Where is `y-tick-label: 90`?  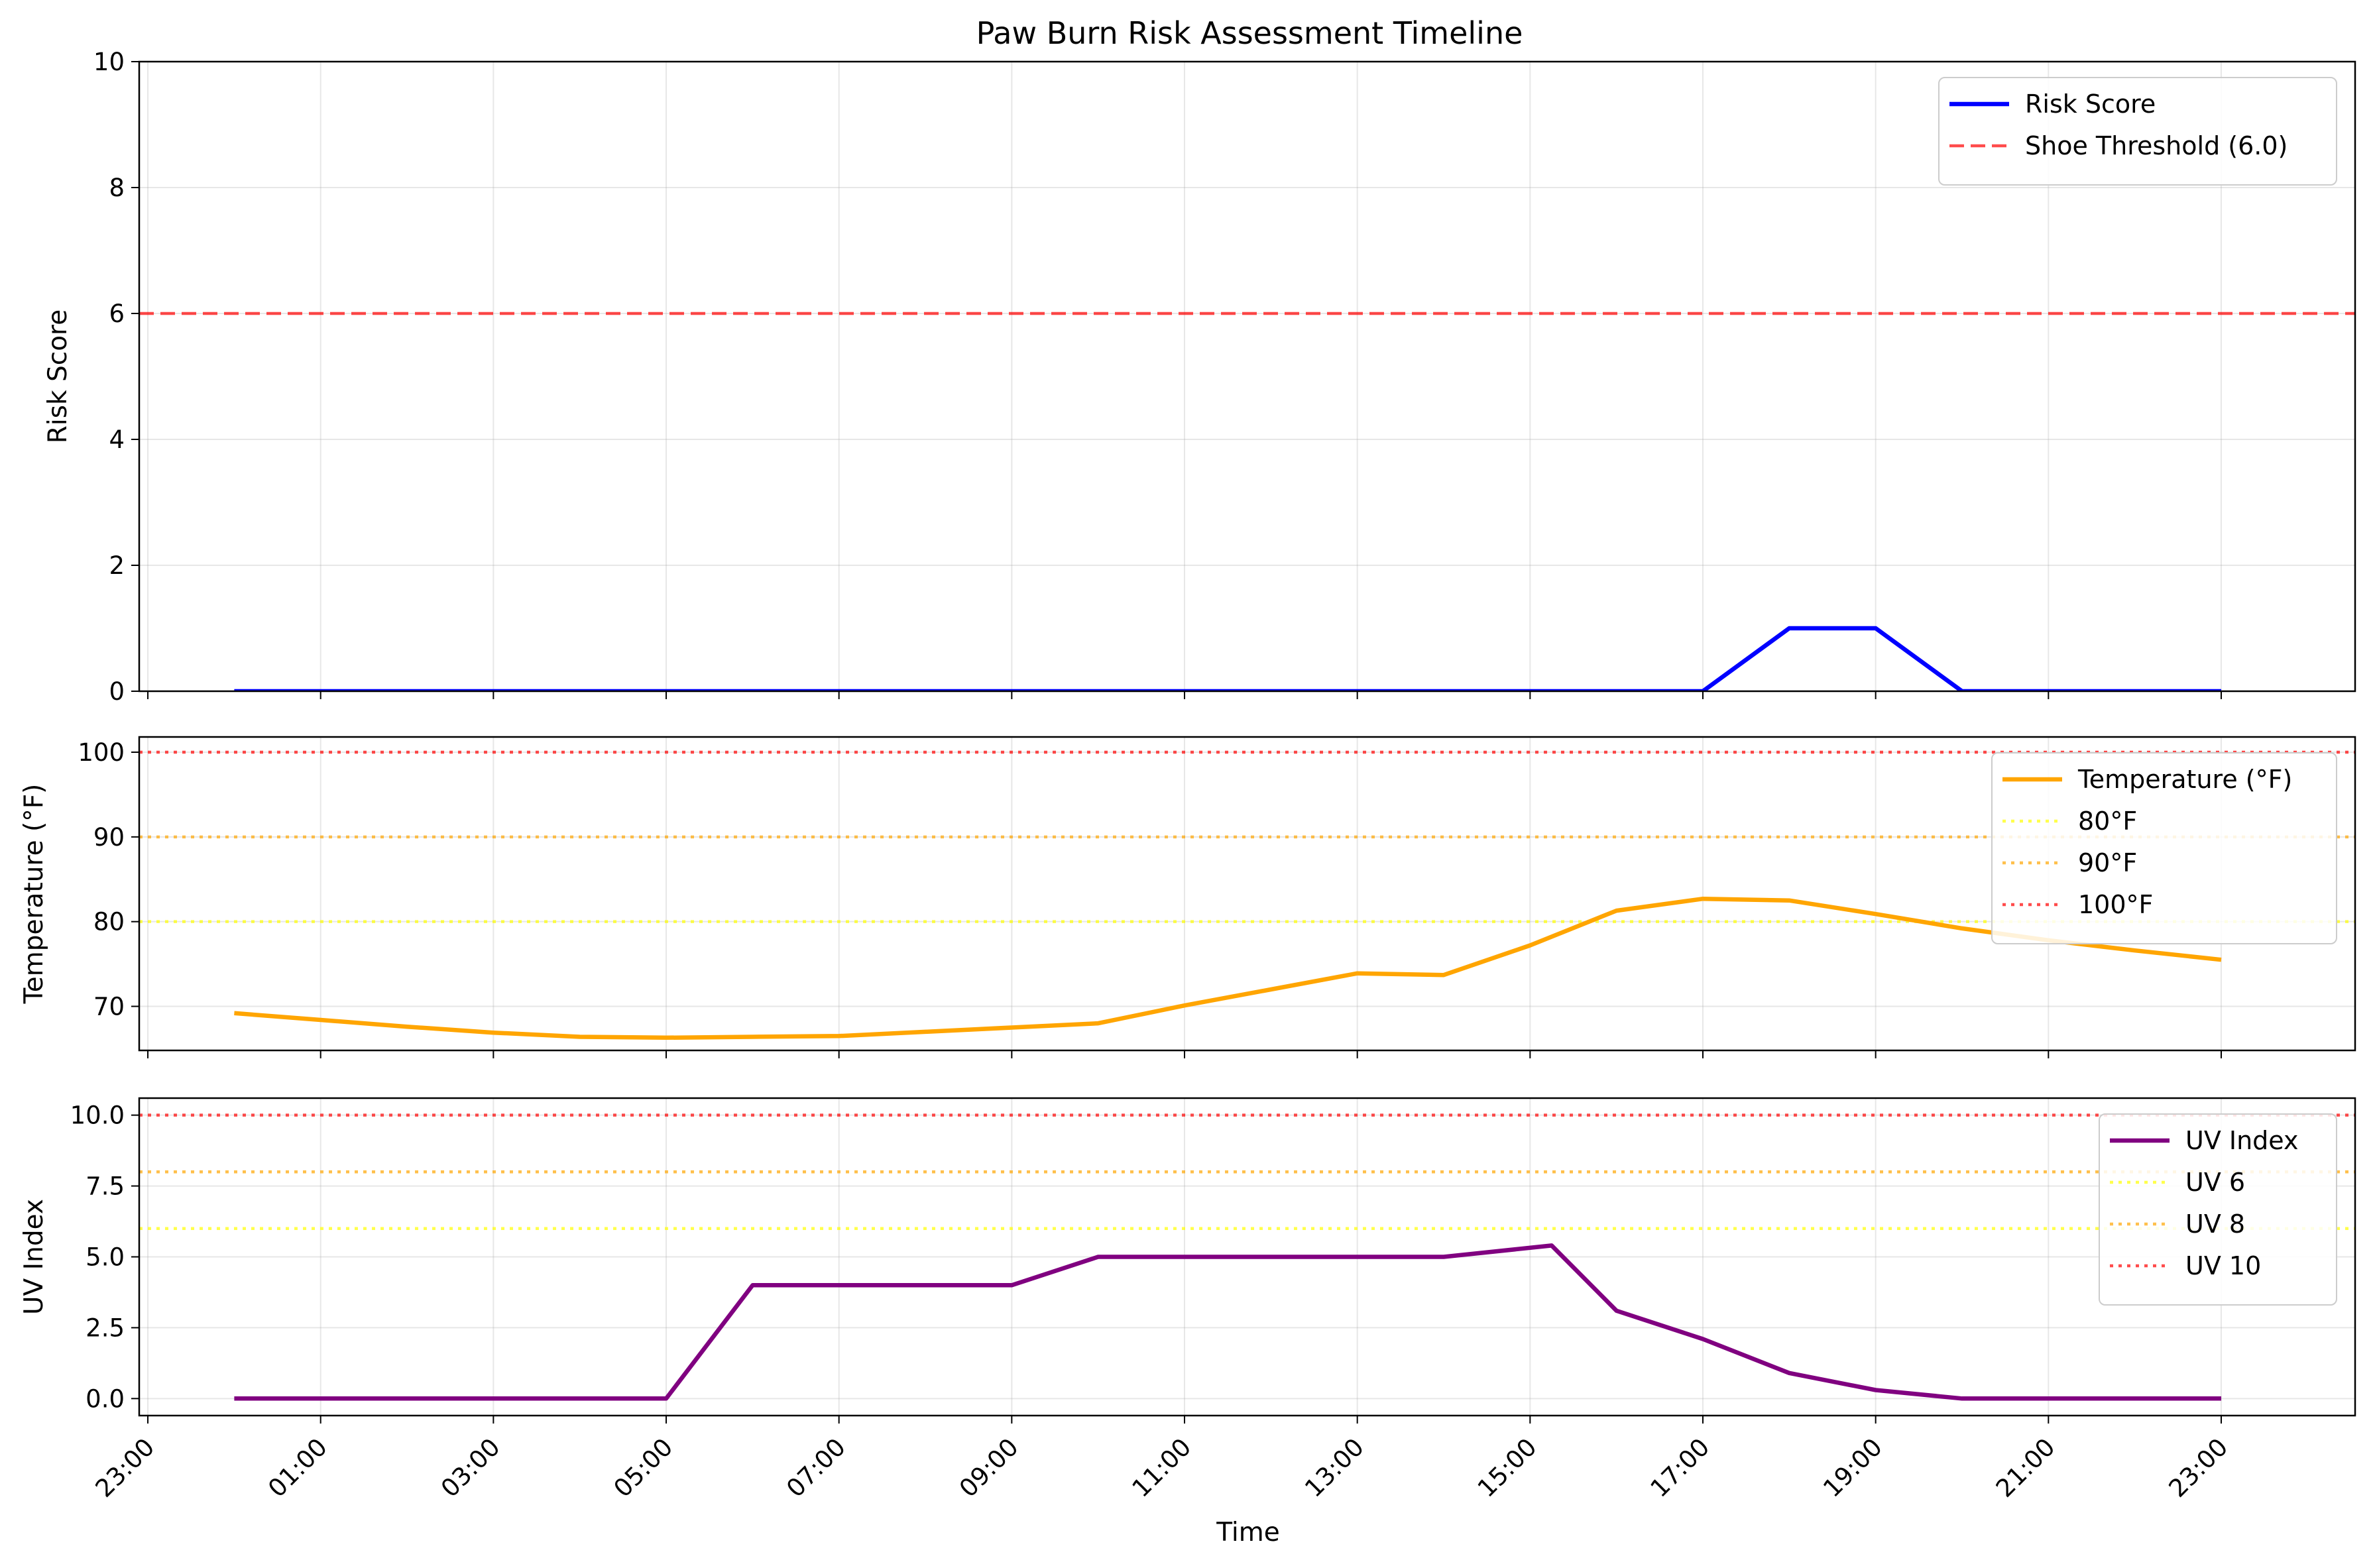 y-tick-label: 90 is located at coordinates (109, 837).